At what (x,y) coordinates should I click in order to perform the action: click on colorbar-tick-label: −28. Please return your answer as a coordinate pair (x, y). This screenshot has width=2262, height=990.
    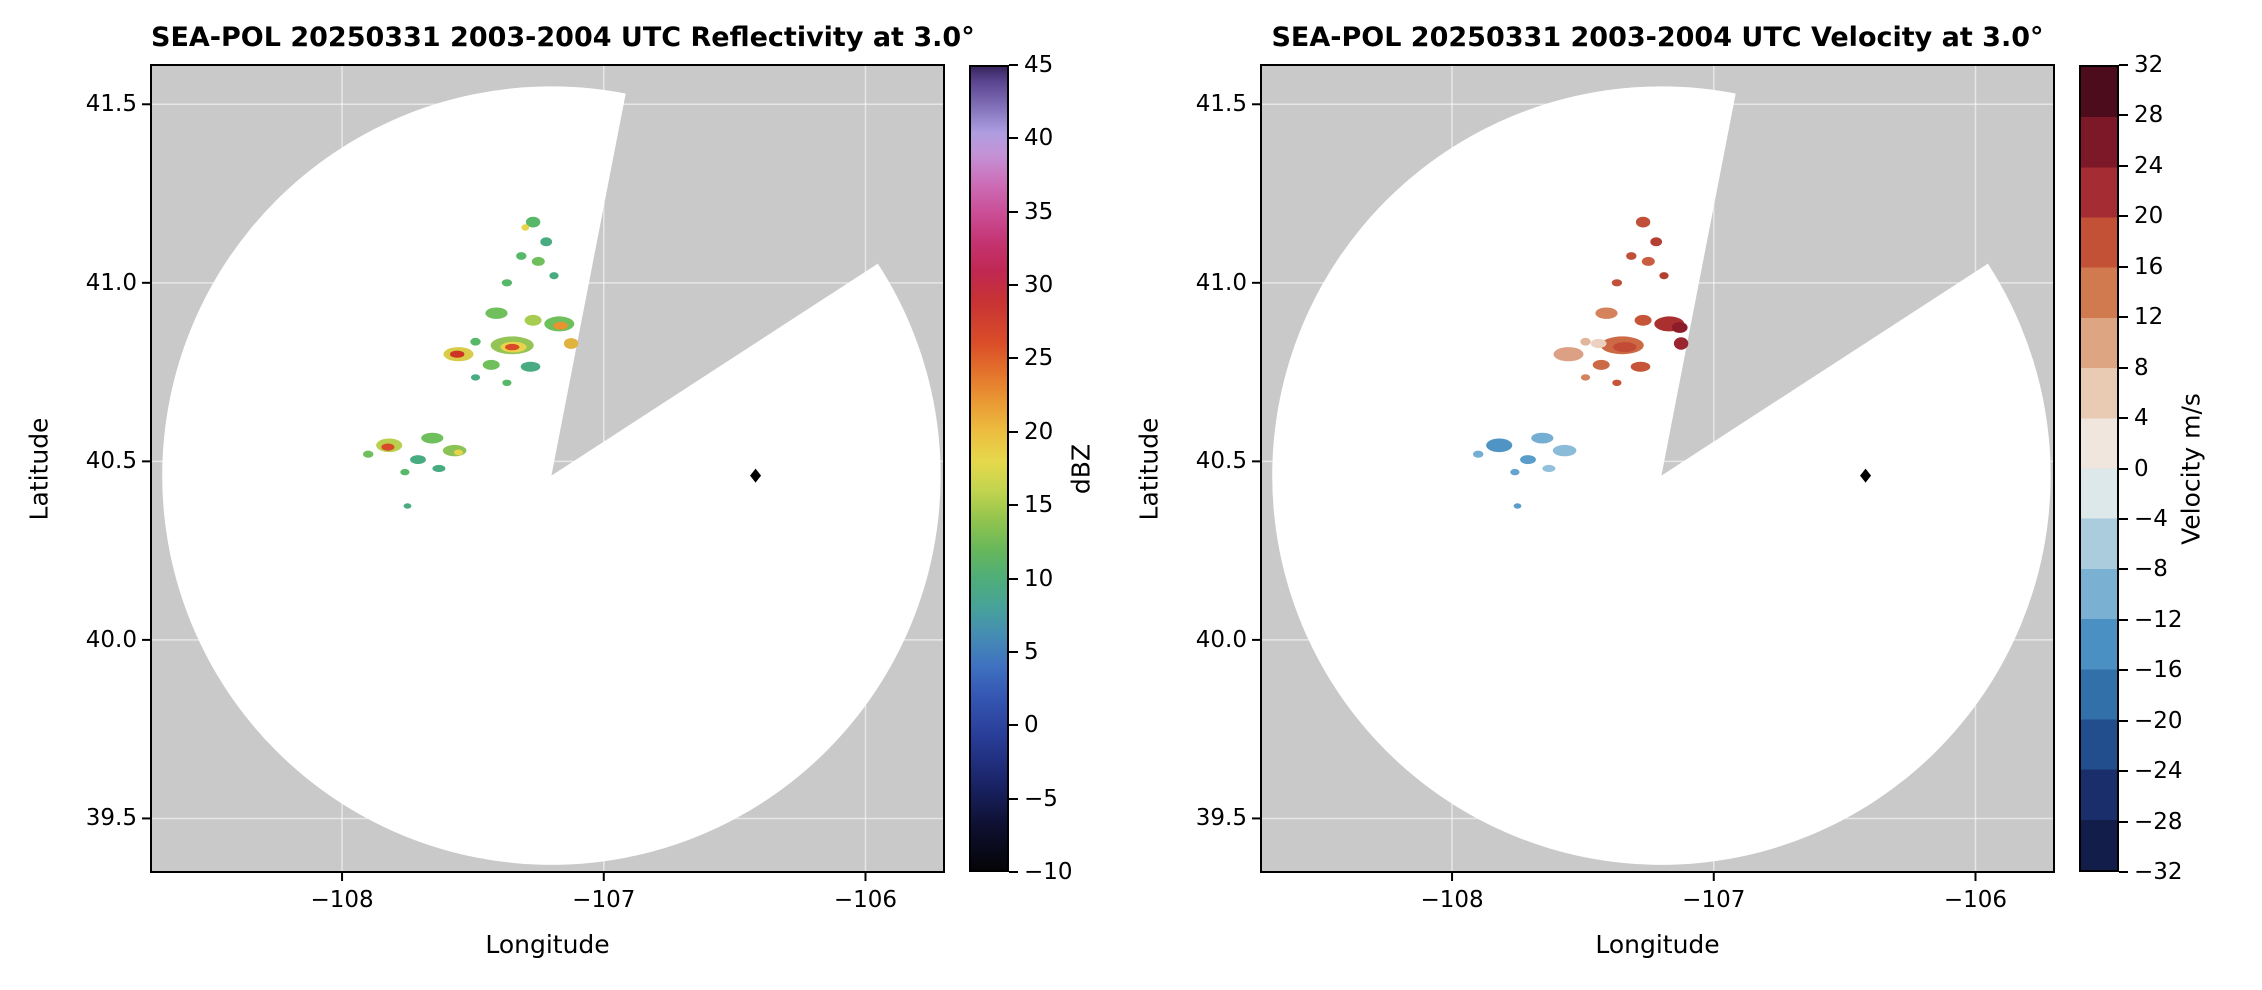
    Looking at the image, I should click on (2158, 821).